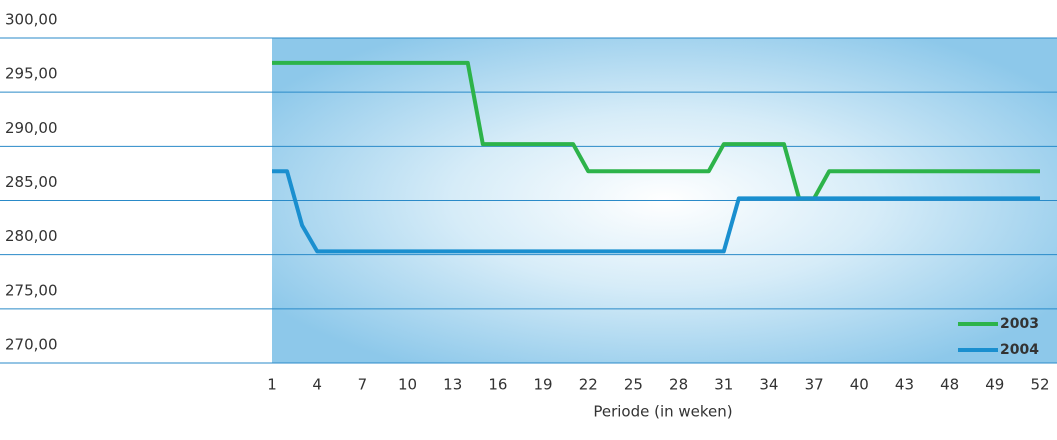 The height and width of the screenshot is (440, 1057). What do you see at coordinates (662, 412) in the screenshot?
I see `x-axis-title: Periode (in weken)` at bounding box center [662, 412].